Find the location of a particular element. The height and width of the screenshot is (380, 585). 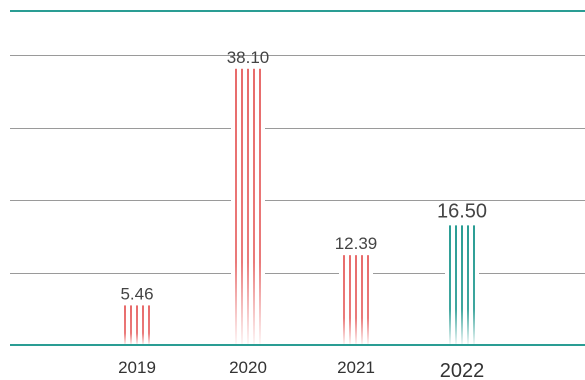

bar-2022 is located at coordinates (462, 285).